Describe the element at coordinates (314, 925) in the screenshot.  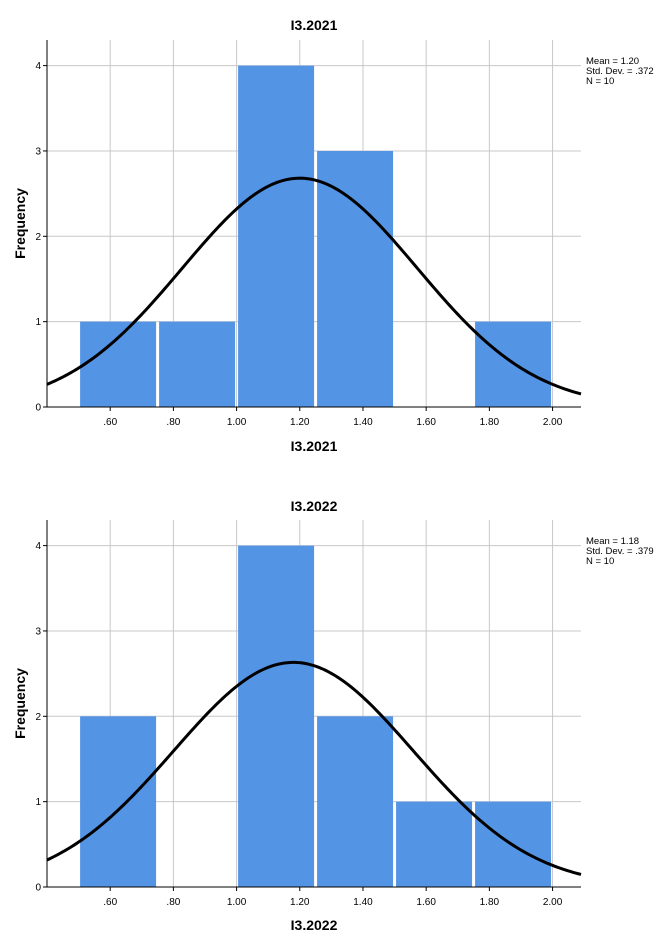
I see `x-axis-title: I3.2022` at that location.